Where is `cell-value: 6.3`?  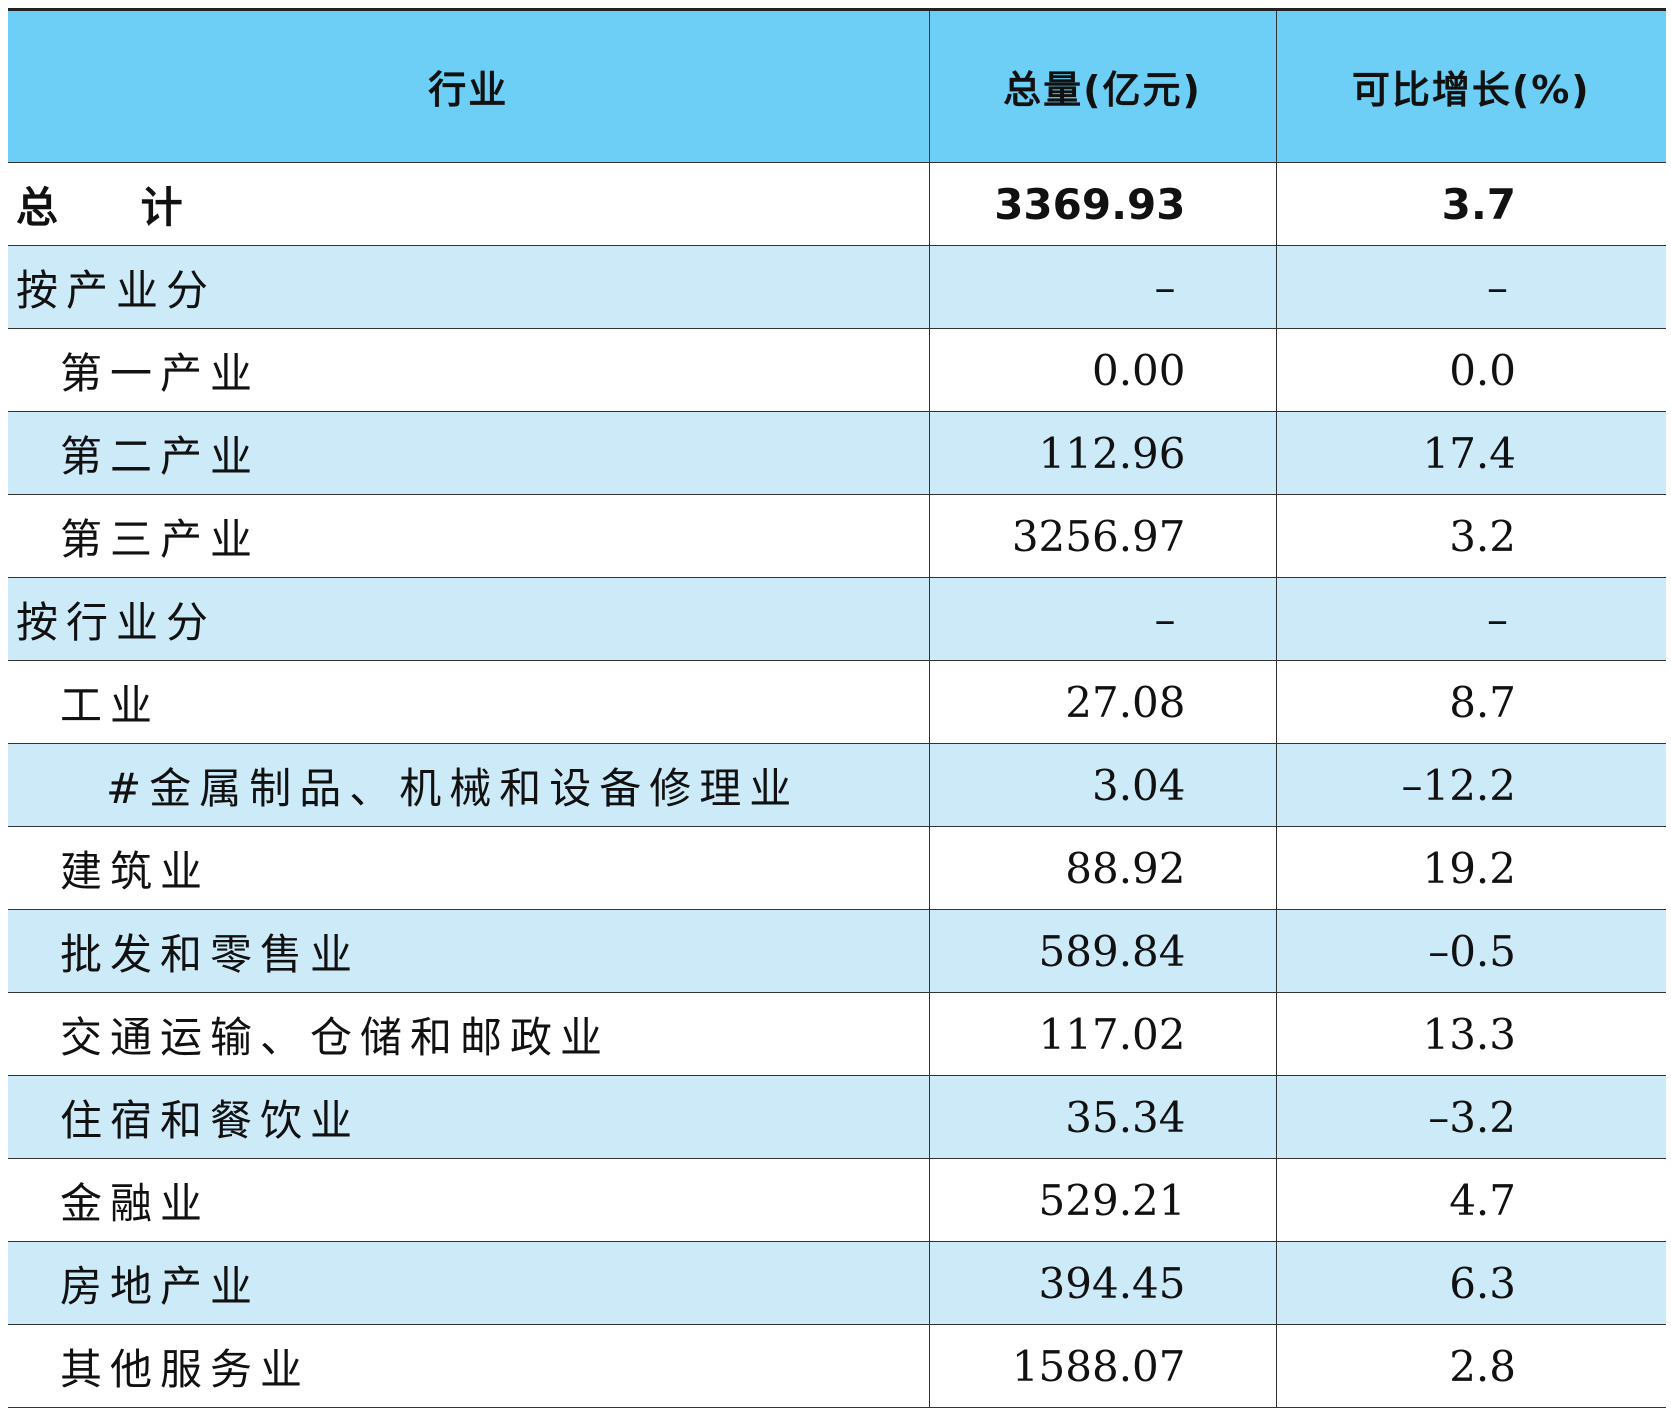
cell-value: 6.3 is located at coordinates (1470, 1283).